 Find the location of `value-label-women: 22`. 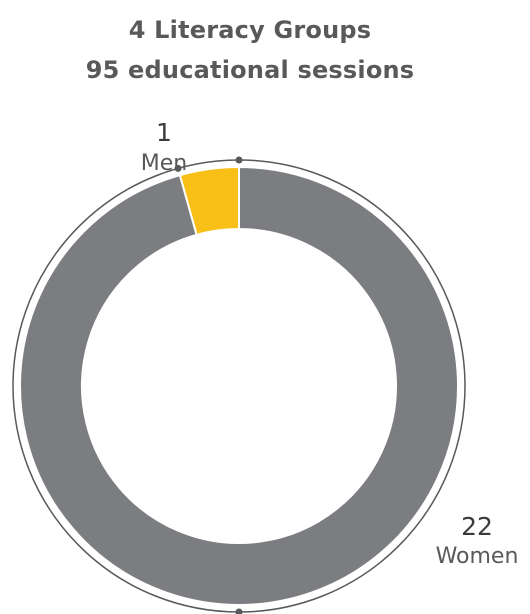

value-label-women: 22 is located at coordinates (477, 526).